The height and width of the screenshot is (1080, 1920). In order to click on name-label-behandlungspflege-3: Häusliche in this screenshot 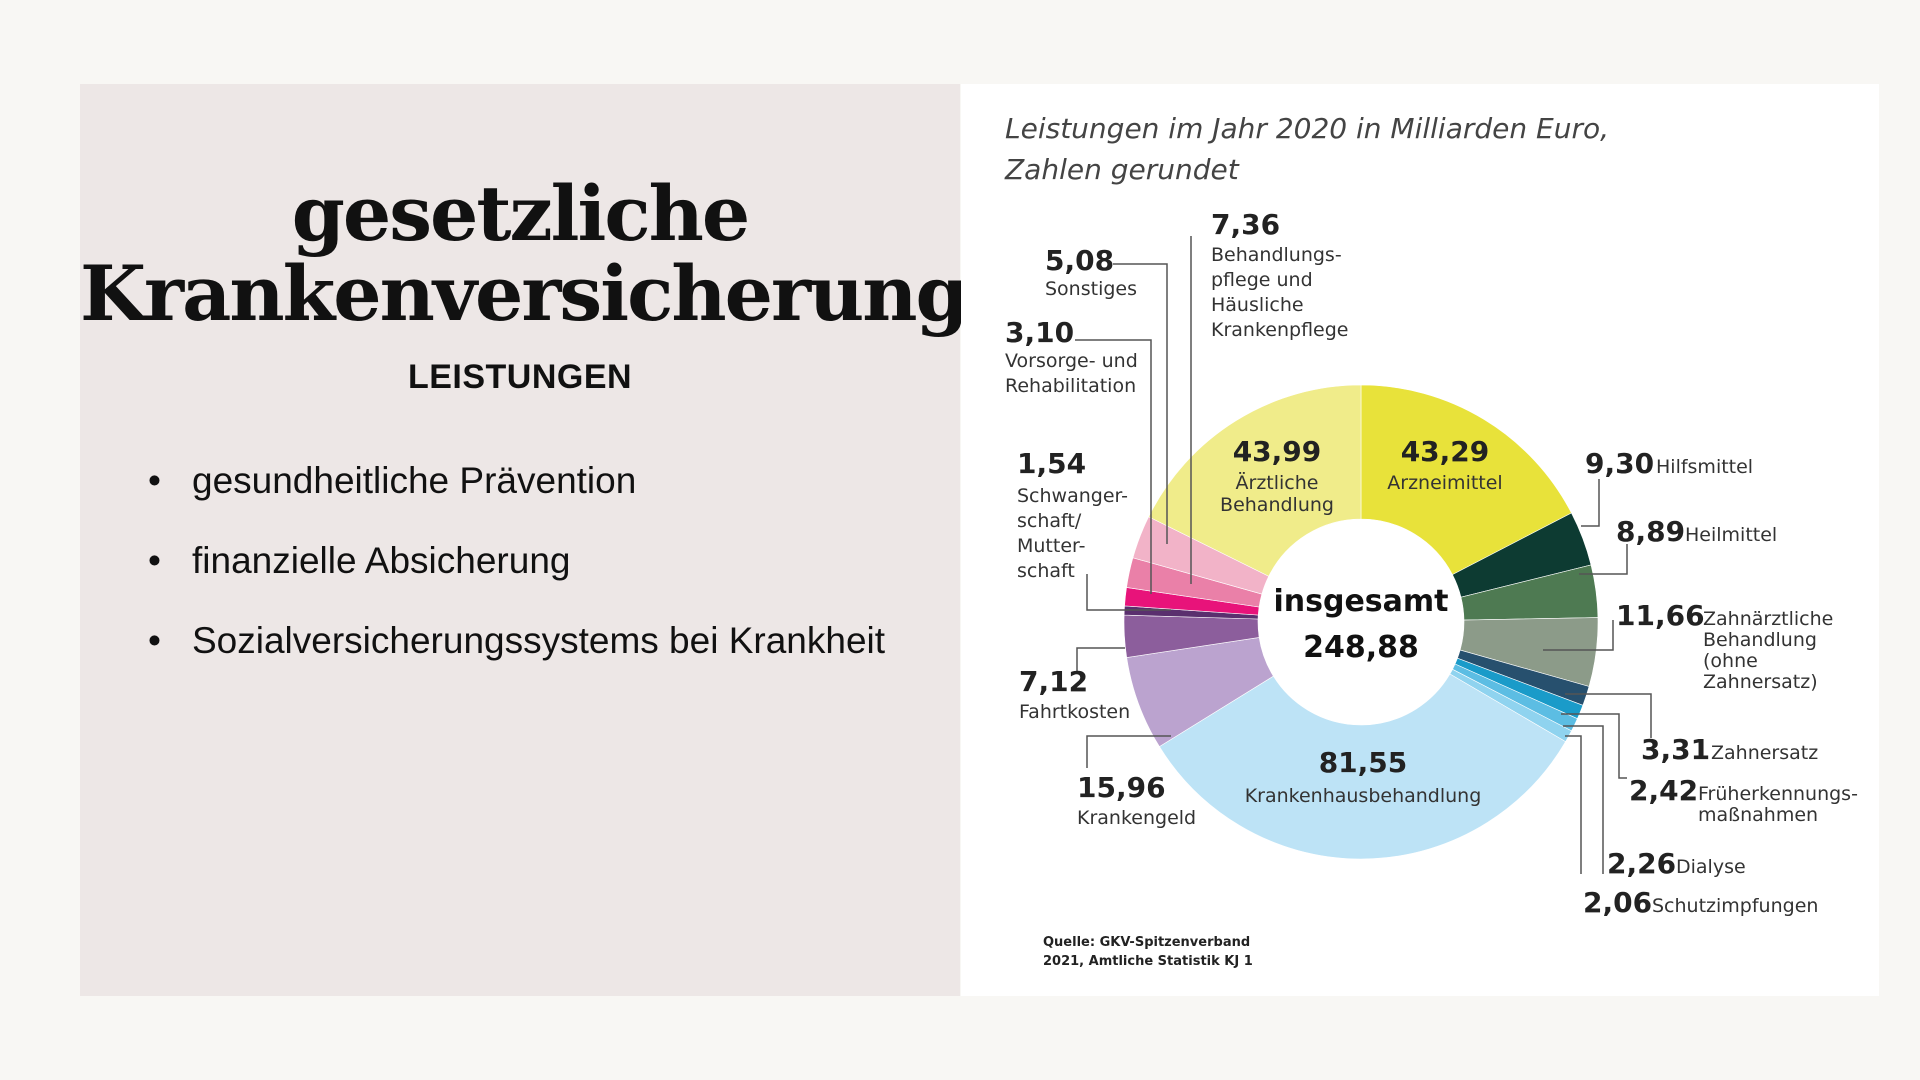, I will do `click(1257, 305)`.